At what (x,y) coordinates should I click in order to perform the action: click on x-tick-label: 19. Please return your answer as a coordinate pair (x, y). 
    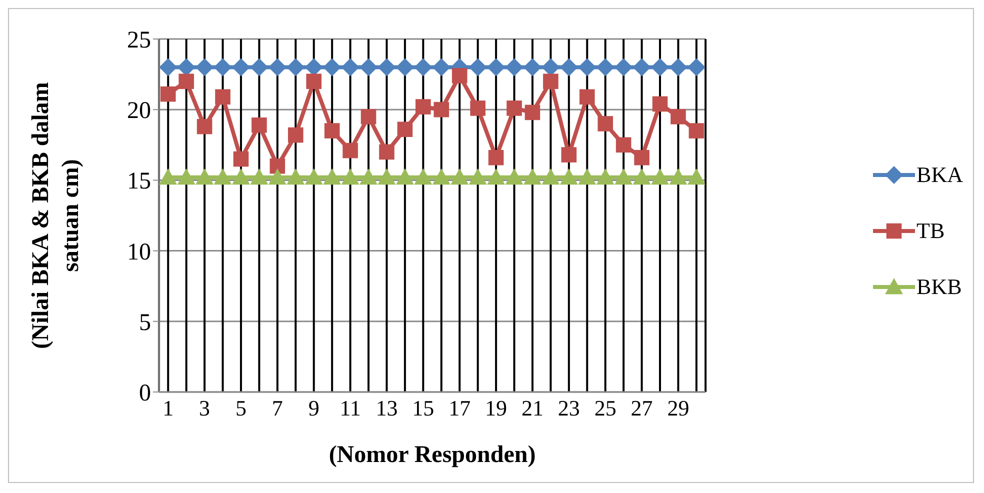
    Looking at the image, I should click on (496, 408).